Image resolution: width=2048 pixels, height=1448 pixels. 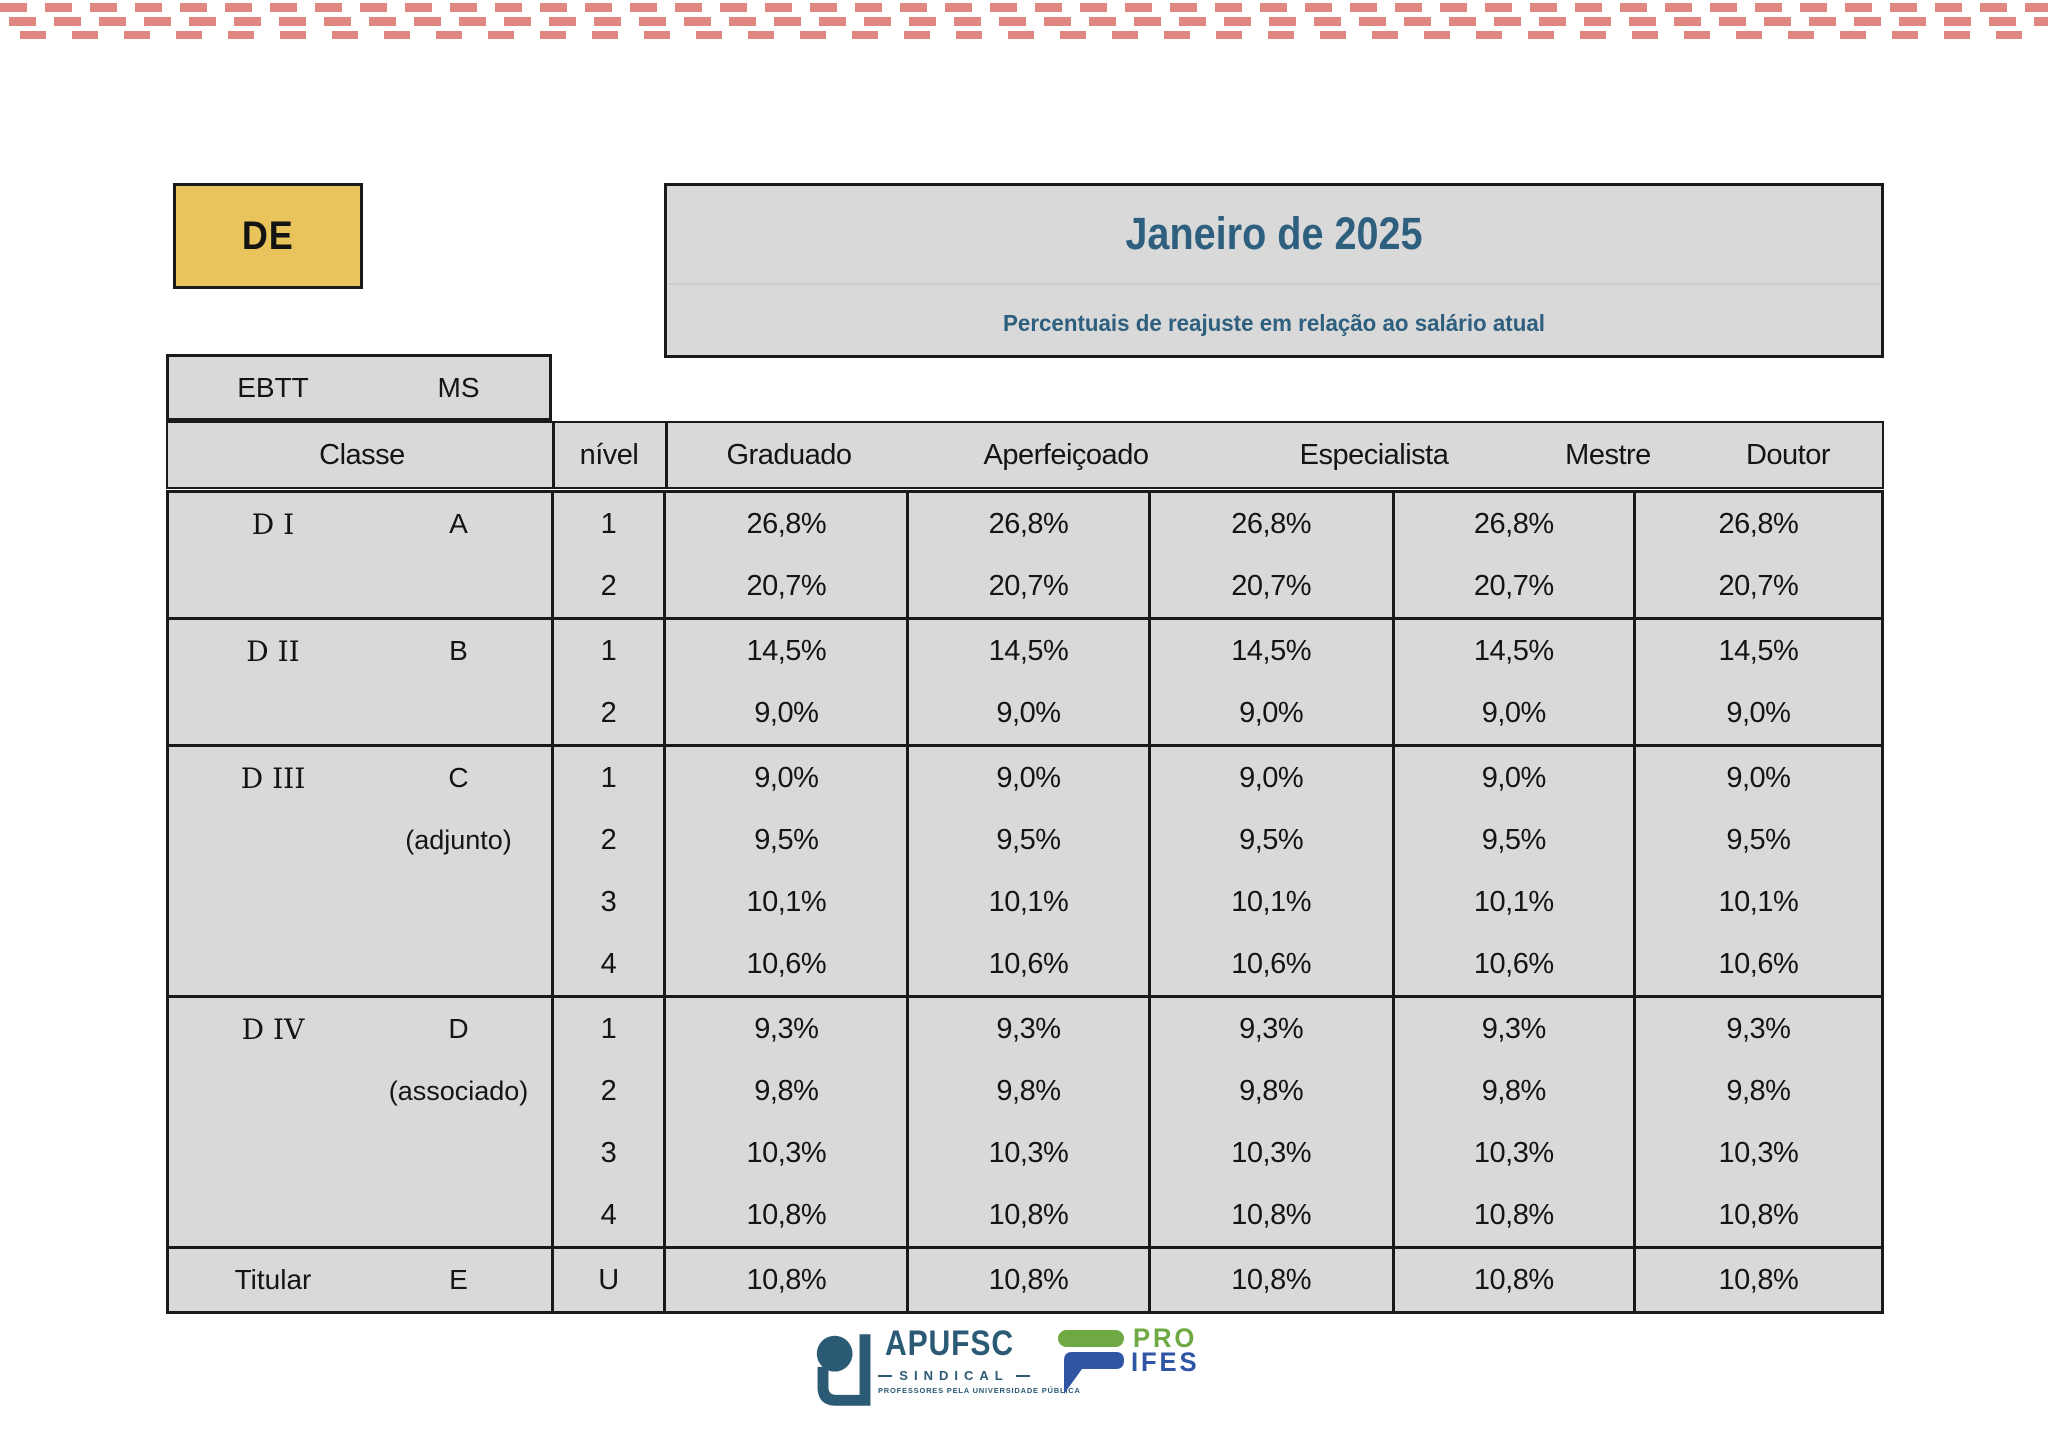 I want to click on value-col-especialista: 10,8%, so click(x=1273, y=1280).